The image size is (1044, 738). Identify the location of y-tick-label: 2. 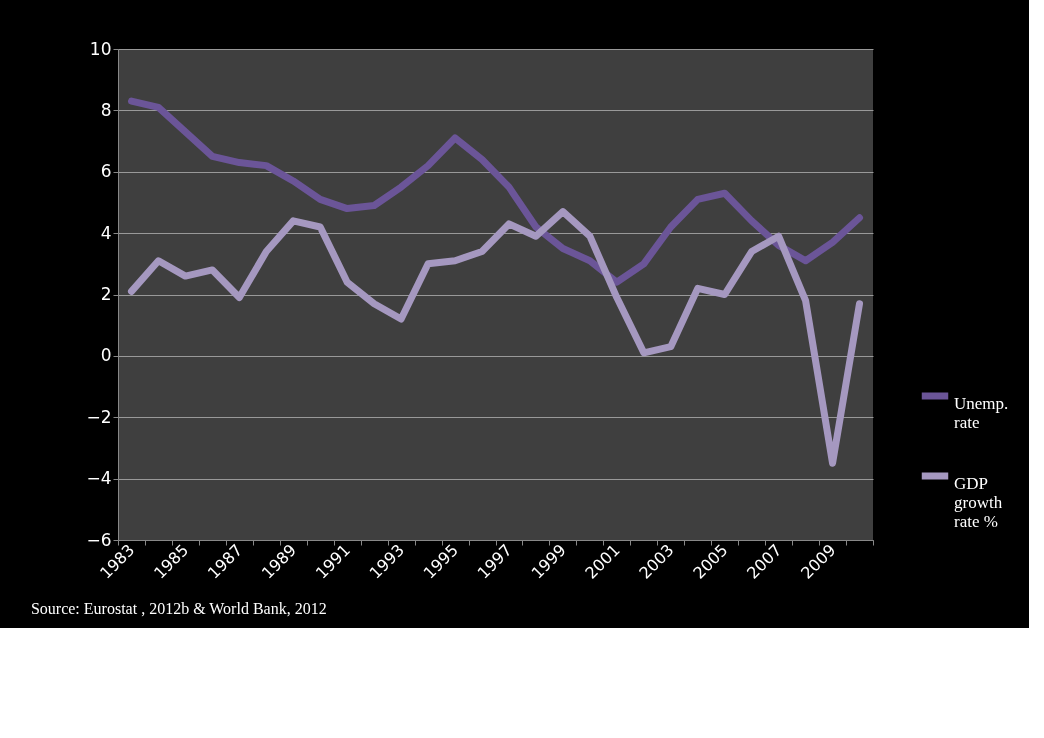
(106, 294).